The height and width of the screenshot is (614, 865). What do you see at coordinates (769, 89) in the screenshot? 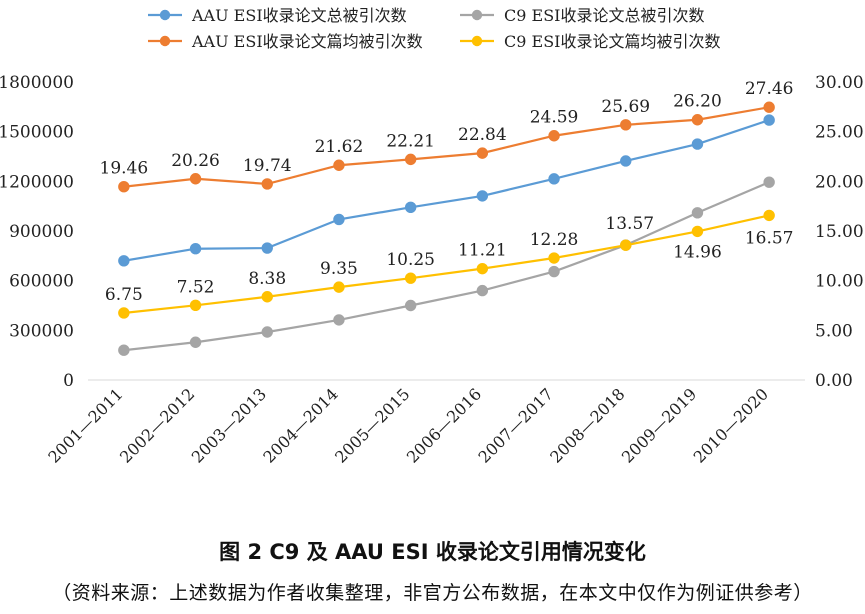
I see `data-label: 27.46` at bounding box center [769, 89].